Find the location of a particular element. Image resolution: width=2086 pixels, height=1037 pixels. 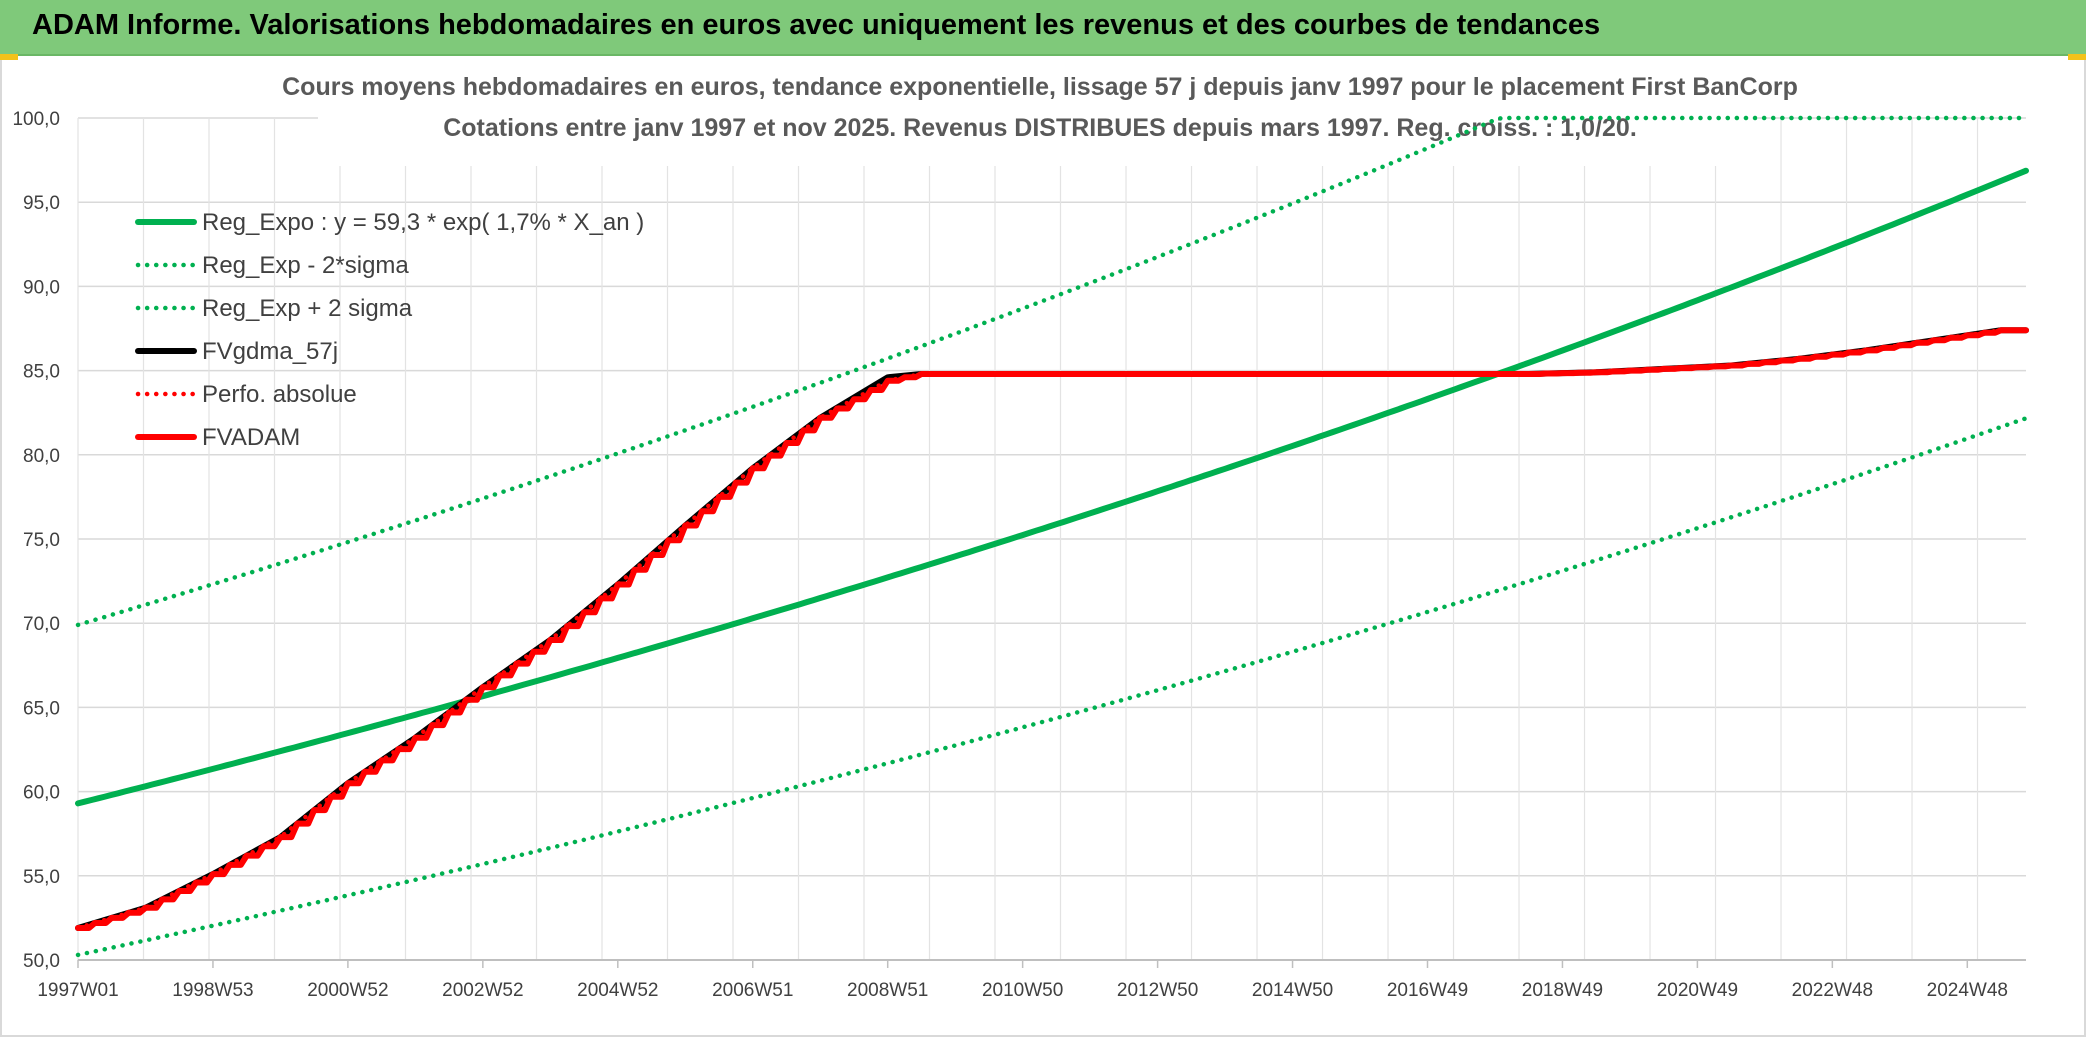

y-tick-label: 100,0 is located at coordinates (36, 119).